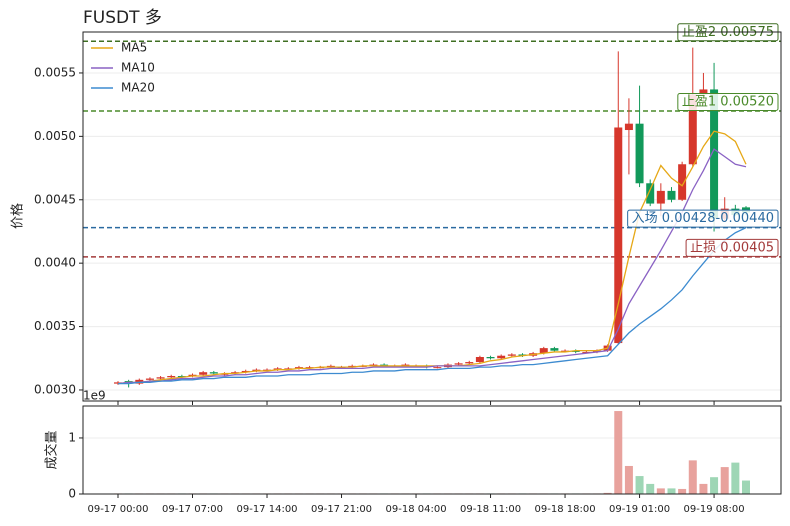 This screenshot has height=526, width=790. Describe the element at coordinates (138, 68) in the screenshot. I see `legend-label: MA10` at that location.